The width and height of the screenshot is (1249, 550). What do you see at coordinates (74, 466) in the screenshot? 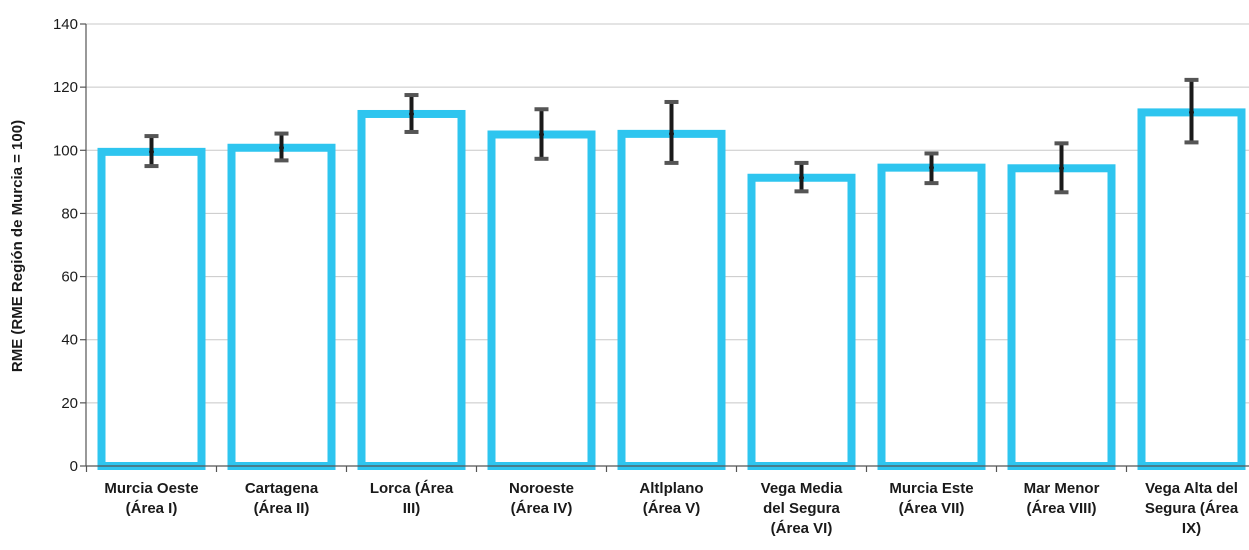
I see `y-tick-label: 0` at bounding box center [74, 466].